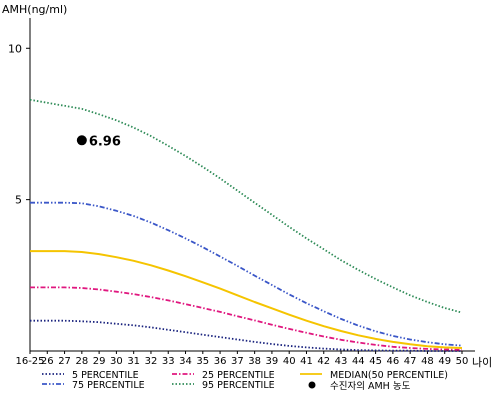 Image resolution: width=500 pixels, height=400 pixels. What do you see at coordinates (289, 361) in the screenshot?
I see `x-tick-label: 40` at bounding box center [289, 361].